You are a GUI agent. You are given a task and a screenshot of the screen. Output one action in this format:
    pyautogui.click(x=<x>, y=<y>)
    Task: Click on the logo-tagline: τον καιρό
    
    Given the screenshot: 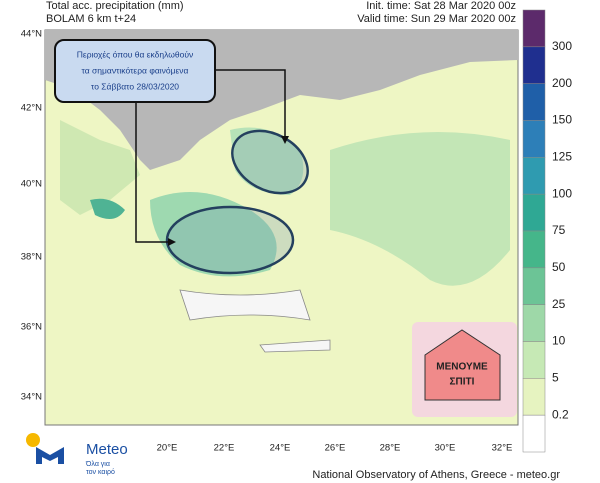 What is the action you would take?
    pyautogui.click(x=100, y=472)
    